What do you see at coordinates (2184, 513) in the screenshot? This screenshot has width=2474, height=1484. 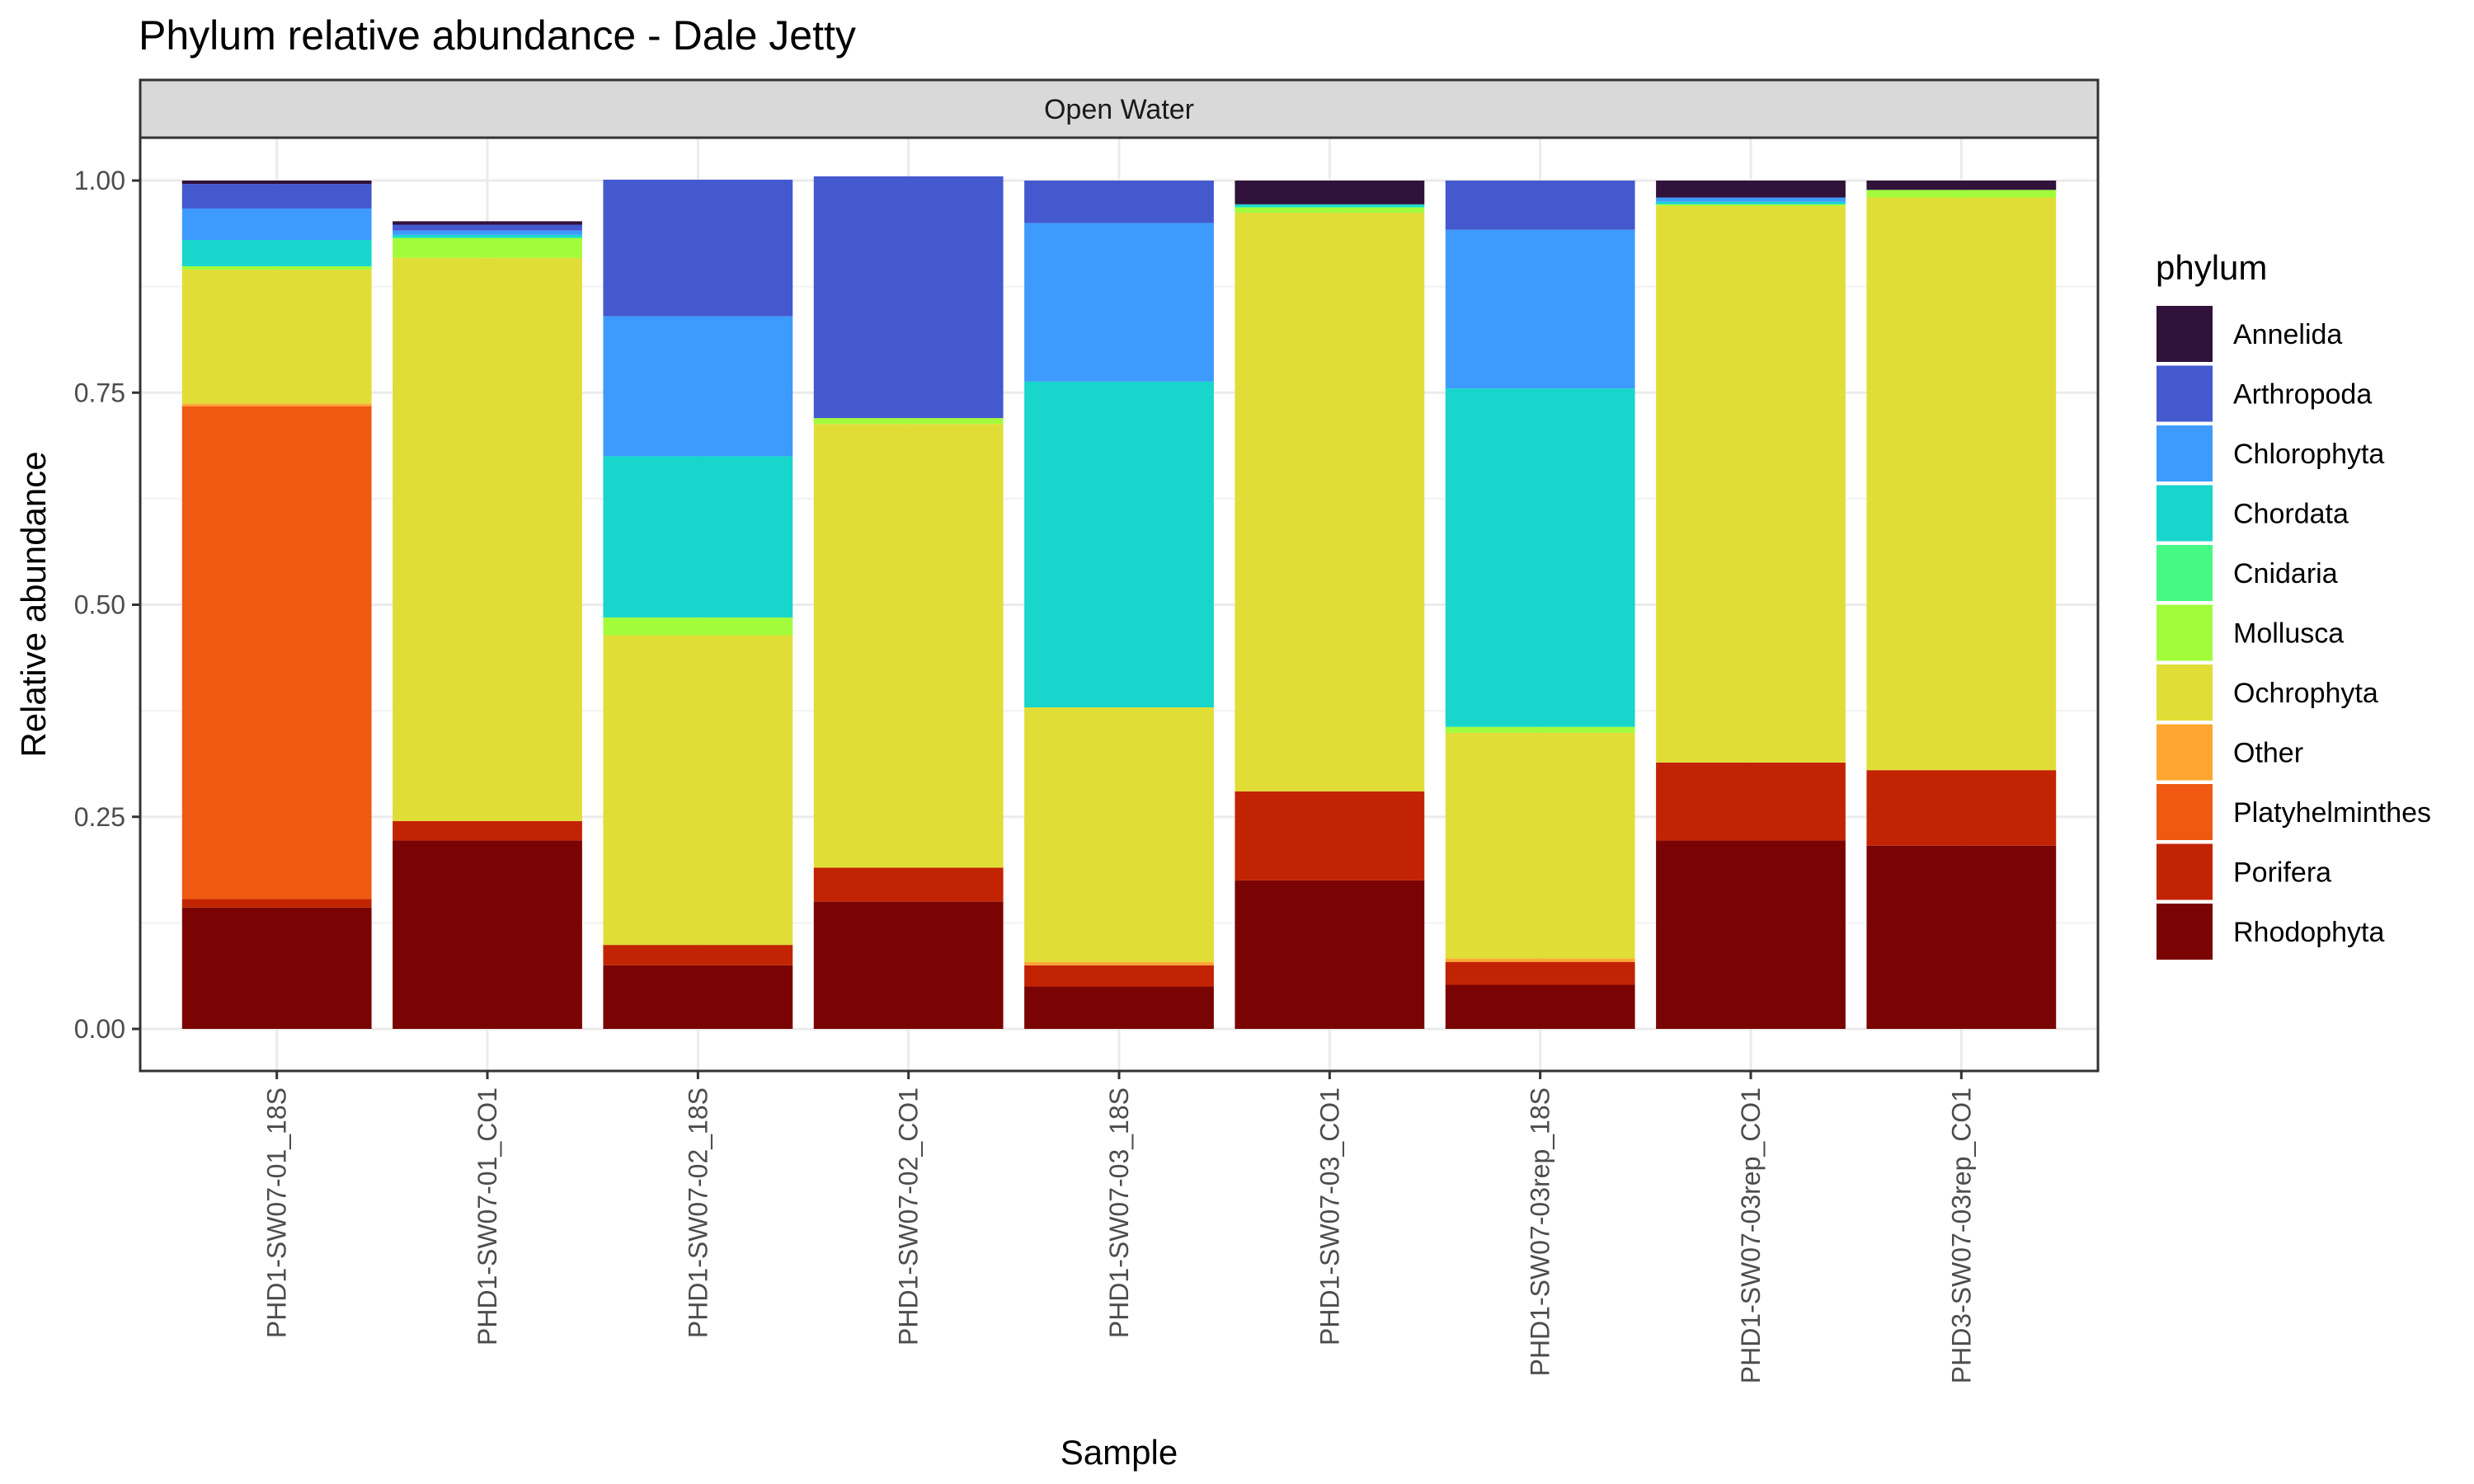 I see `legend-swatch-chordata` at bounding box center [2184, 513].